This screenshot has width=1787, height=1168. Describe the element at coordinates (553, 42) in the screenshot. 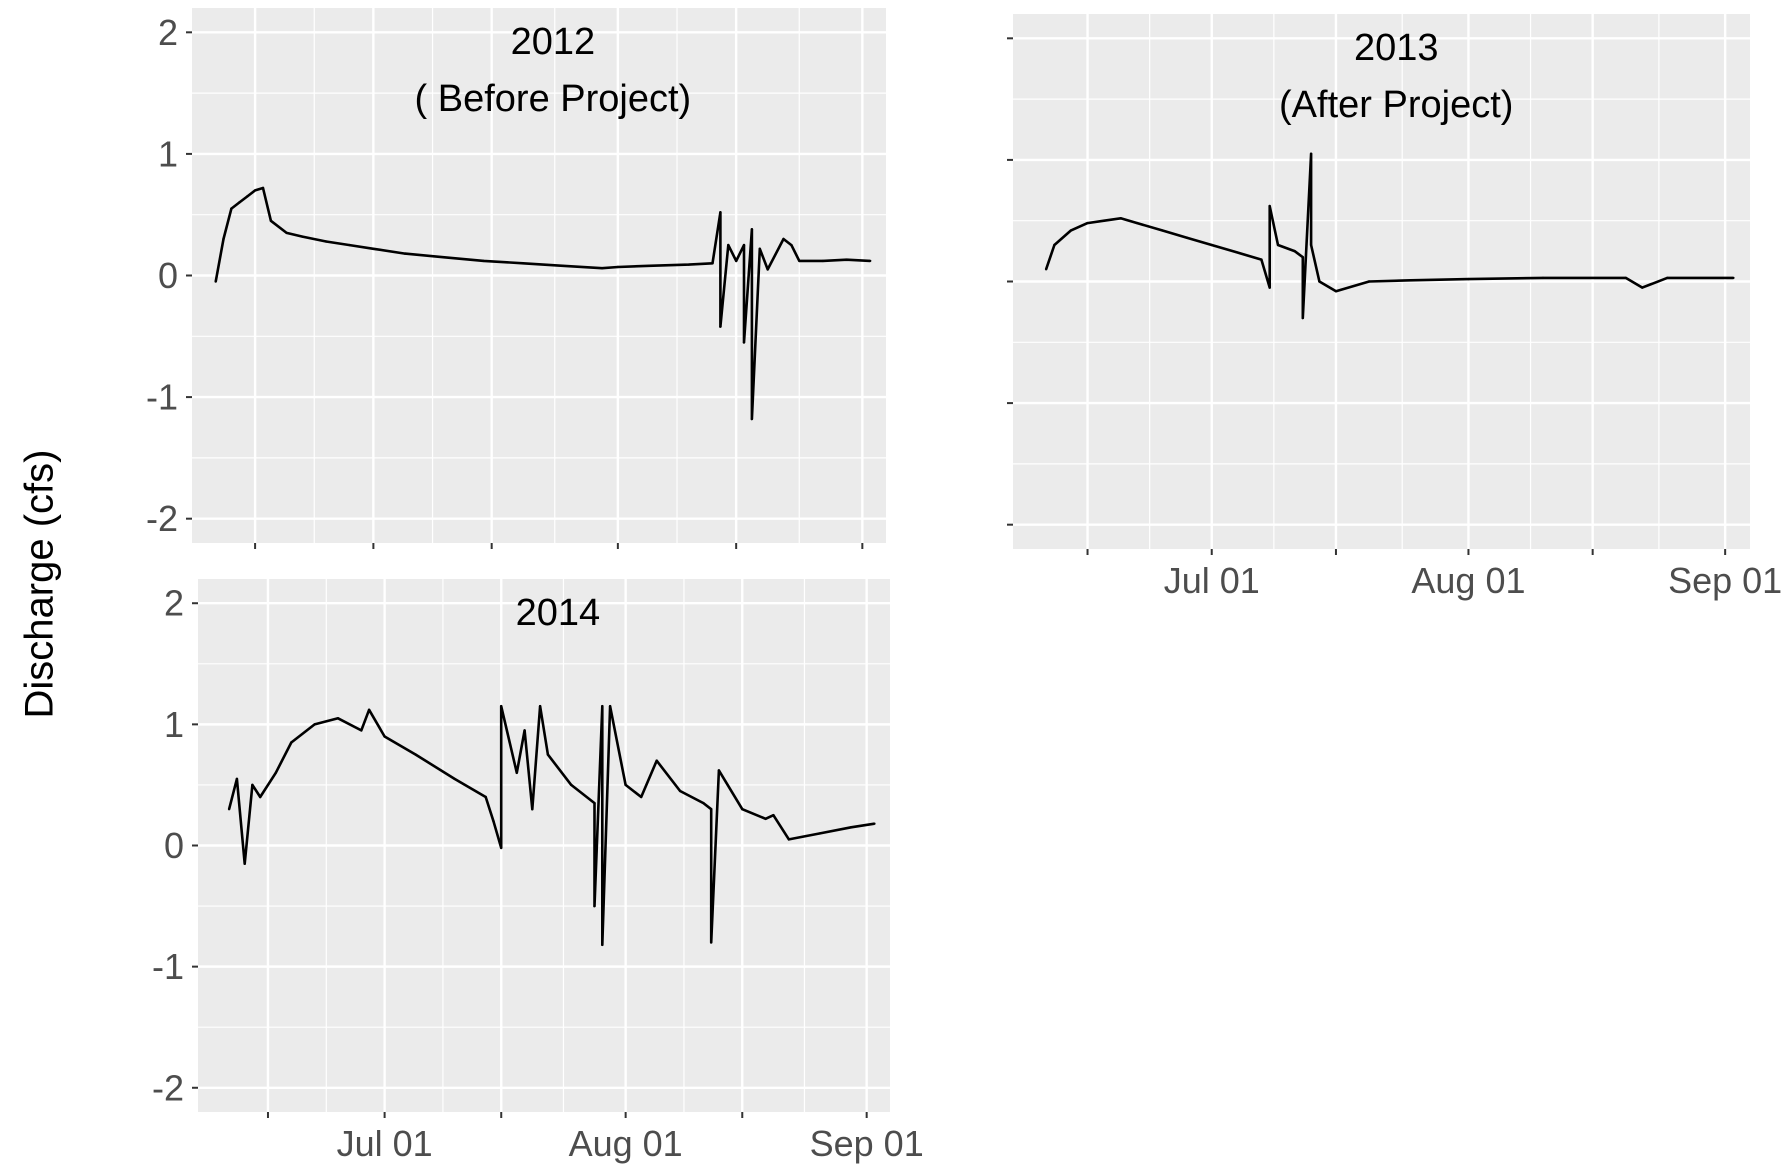

I see `panel-title: 2012` at that location.